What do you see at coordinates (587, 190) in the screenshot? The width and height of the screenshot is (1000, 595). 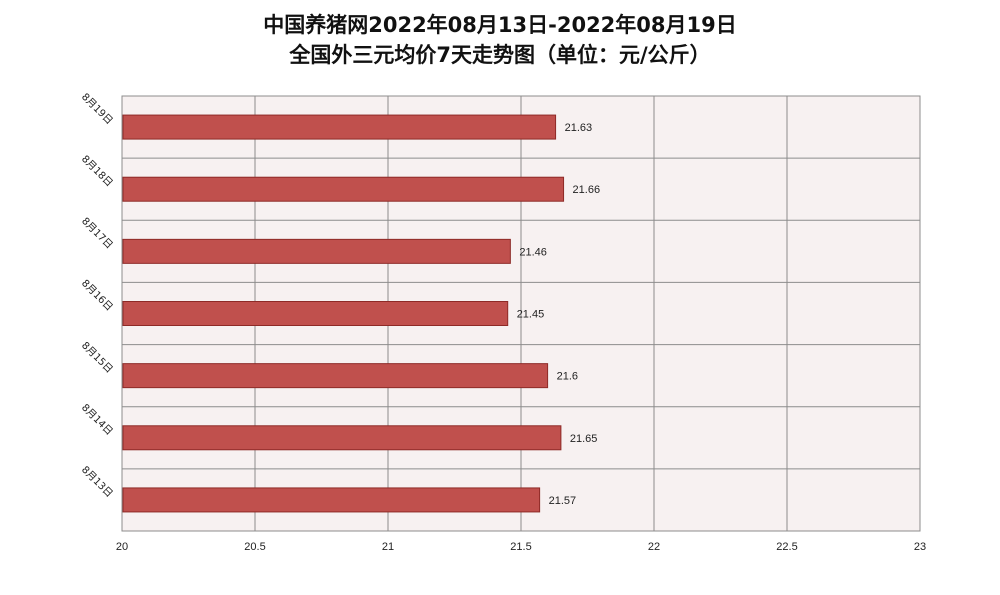 I see `data-label: 21.66` at bounding box center [587, 190].